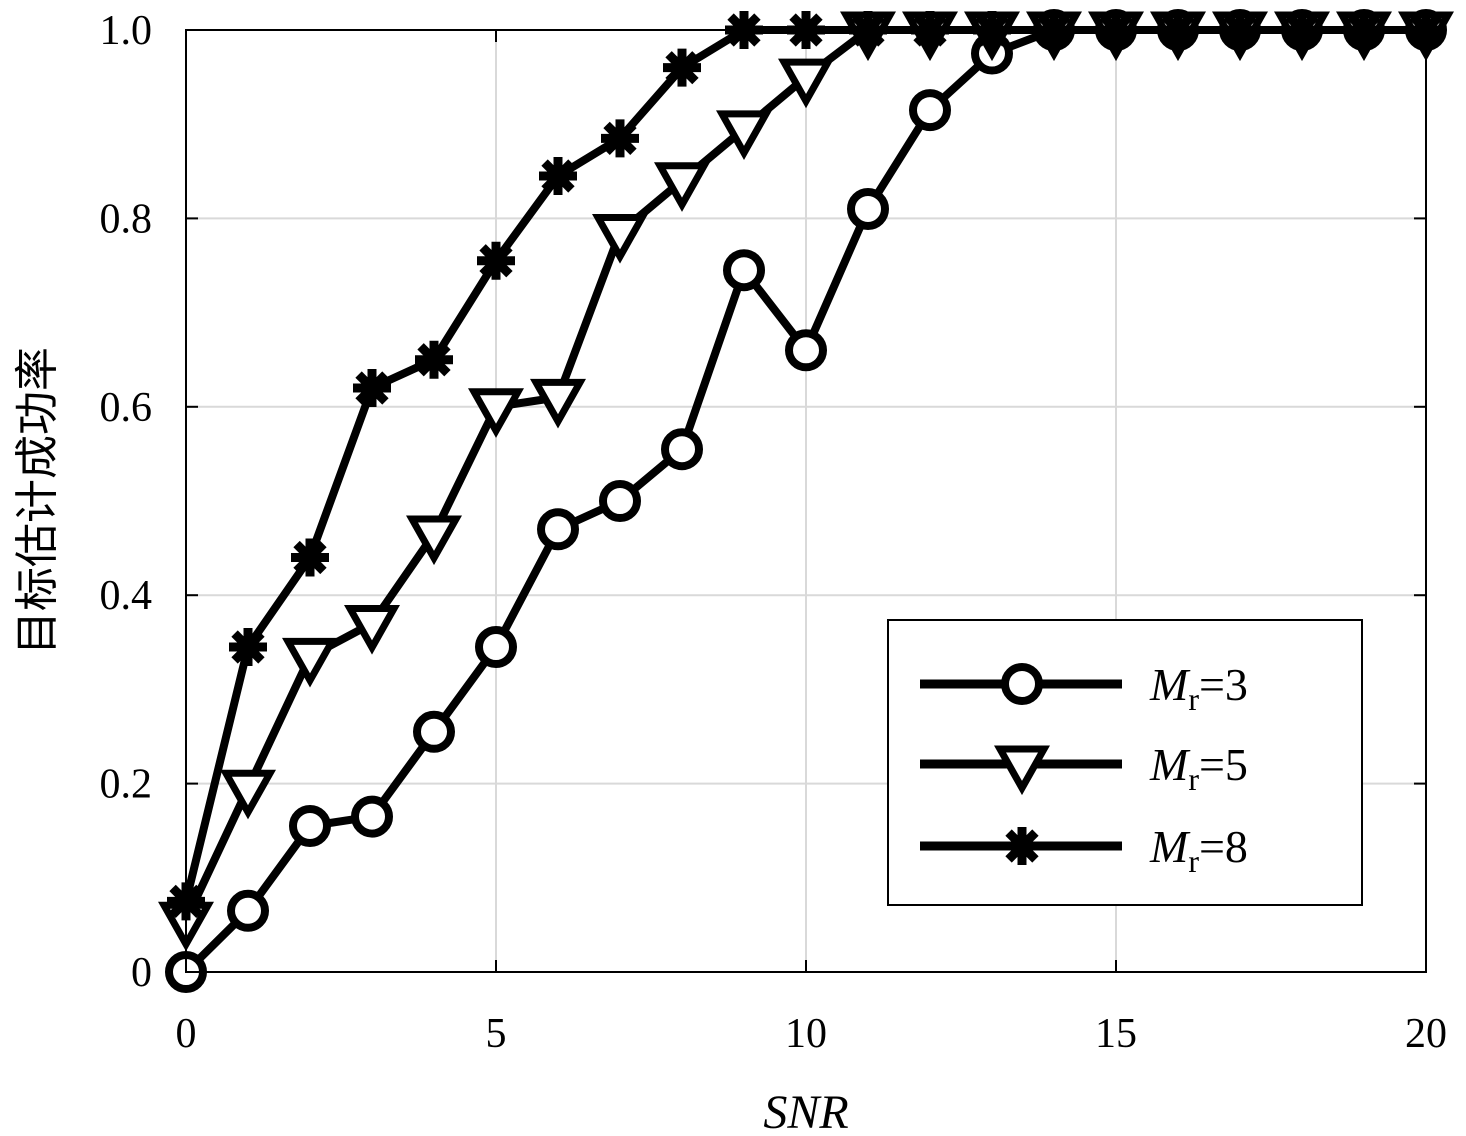 This screenshot has height=1136, width=1466. I want to click on x-tick-label: 10, so click(806, 1034).